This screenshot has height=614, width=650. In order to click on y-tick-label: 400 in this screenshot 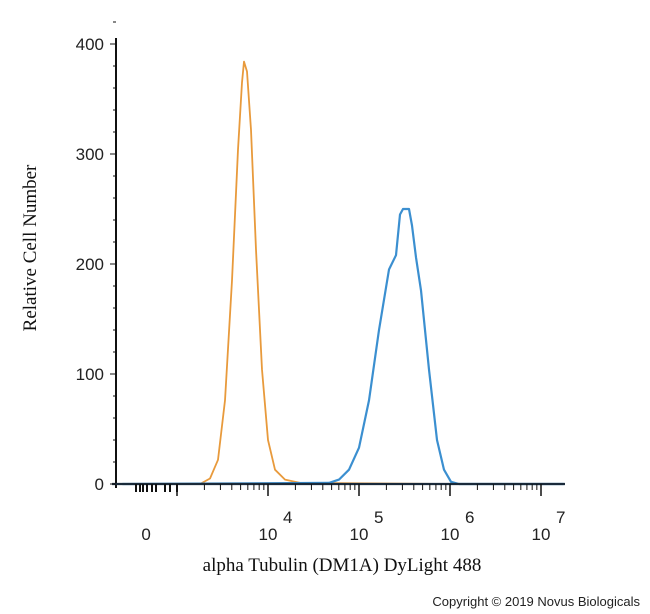, I will do `click(90, 44)`.